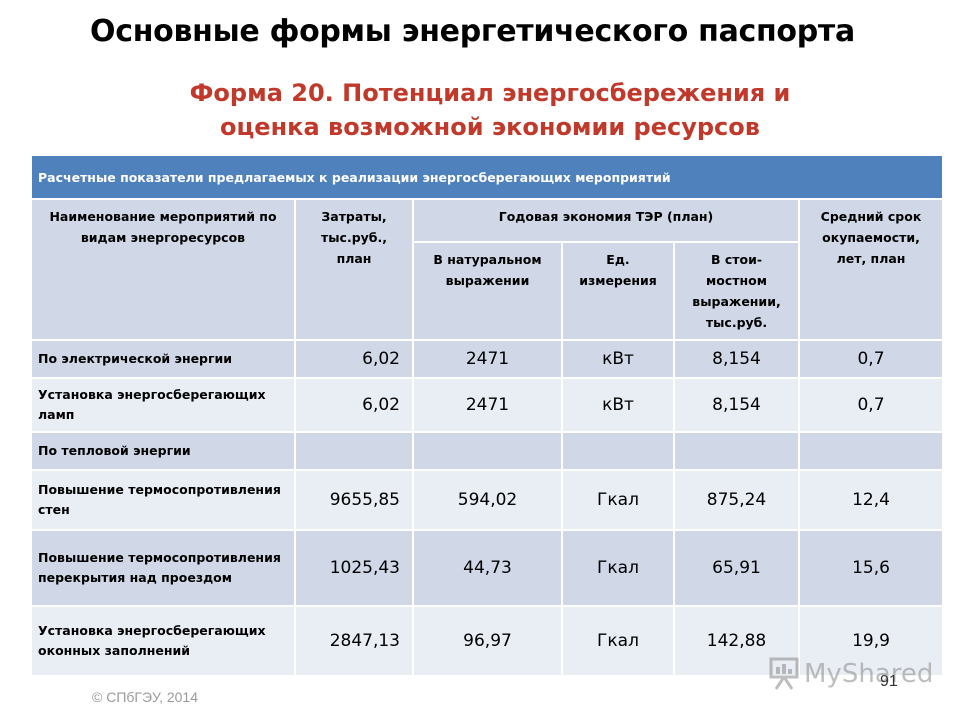  Describe the element at coordinates (889, 681) in the screenshot. I see `page-number: 91` at that location.